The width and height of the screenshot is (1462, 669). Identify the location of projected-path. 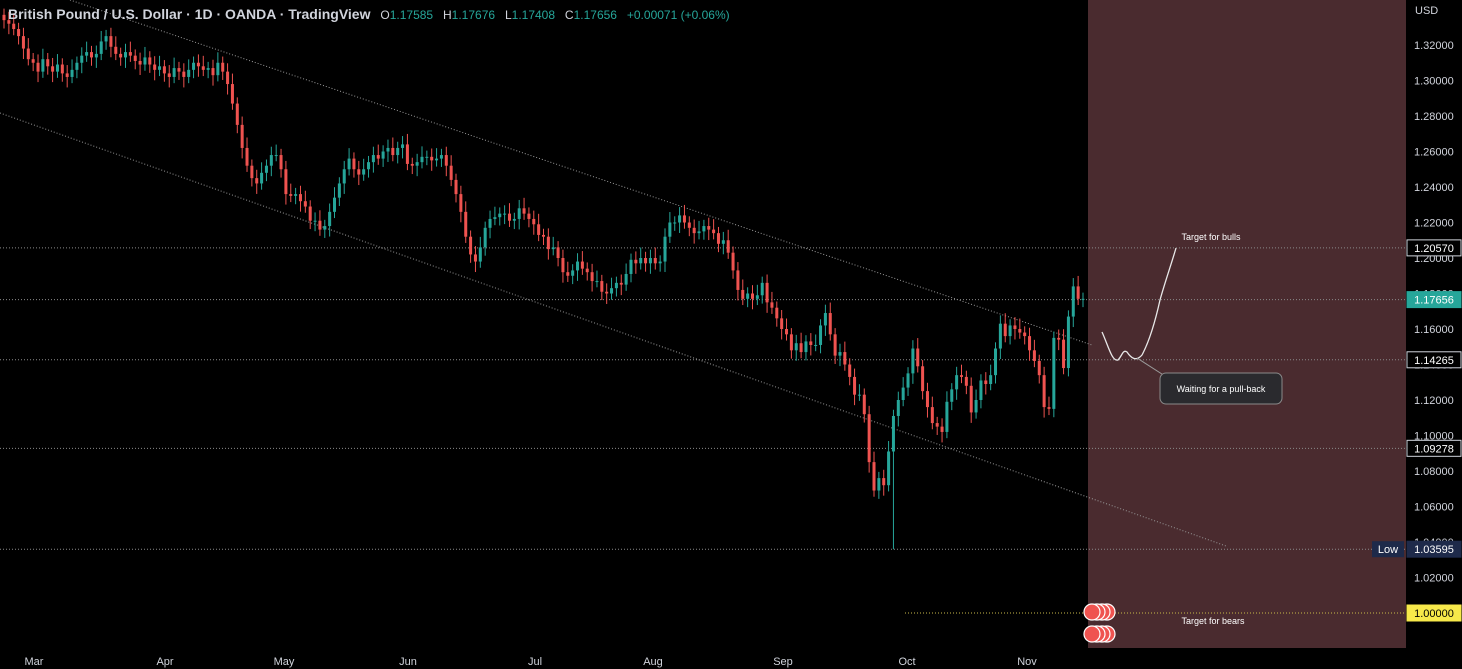
(1139, 304).